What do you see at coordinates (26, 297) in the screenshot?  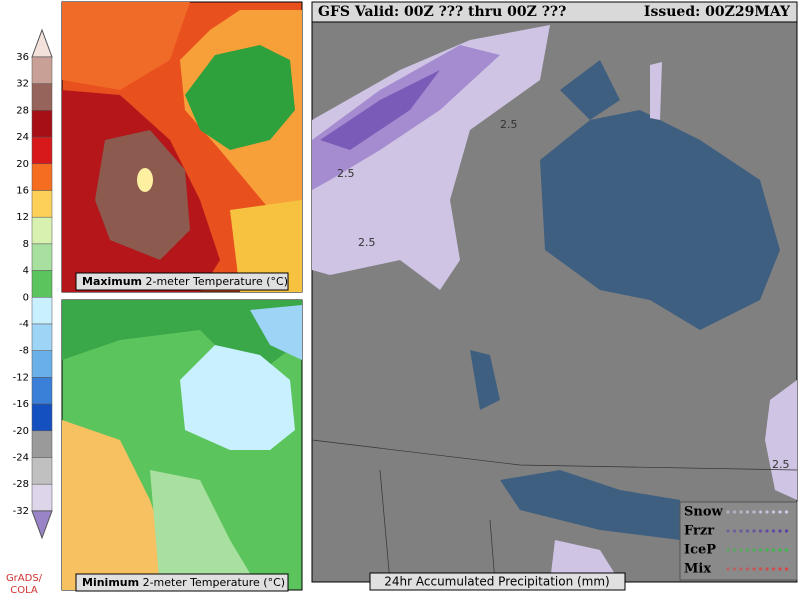 I see `colorbar-label: 0` at bounding box center [26, 297].